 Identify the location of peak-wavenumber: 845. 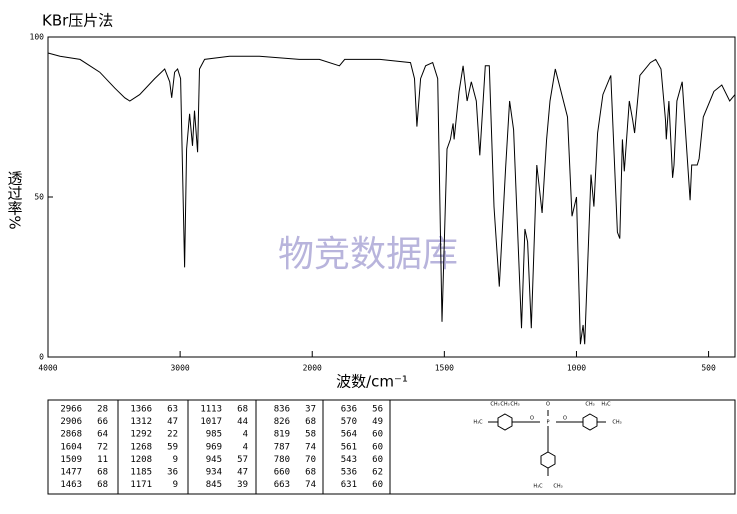
(214, 485).